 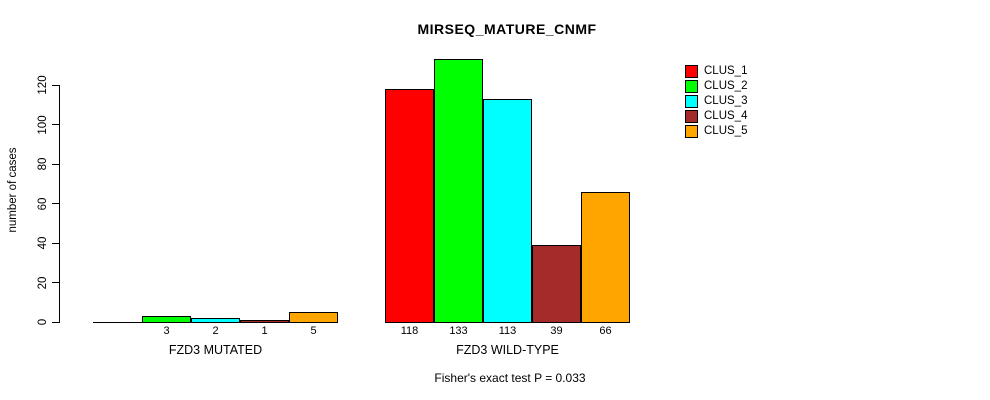 I want to click on bar-value-label: 118, so click(x=409, y=331).